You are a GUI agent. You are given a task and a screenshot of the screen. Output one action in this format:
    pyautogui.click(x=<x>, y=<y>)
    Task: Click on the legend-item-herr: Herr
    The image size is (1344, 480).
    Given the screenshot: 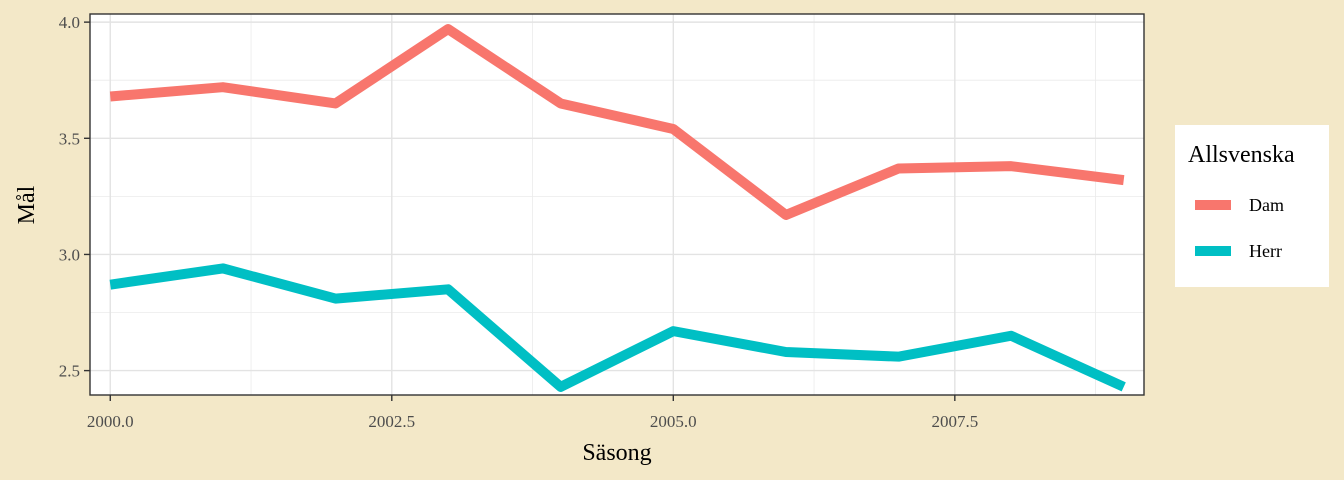 What is the action you would take?
    pyautogui.click(x=1238, y=251)
    